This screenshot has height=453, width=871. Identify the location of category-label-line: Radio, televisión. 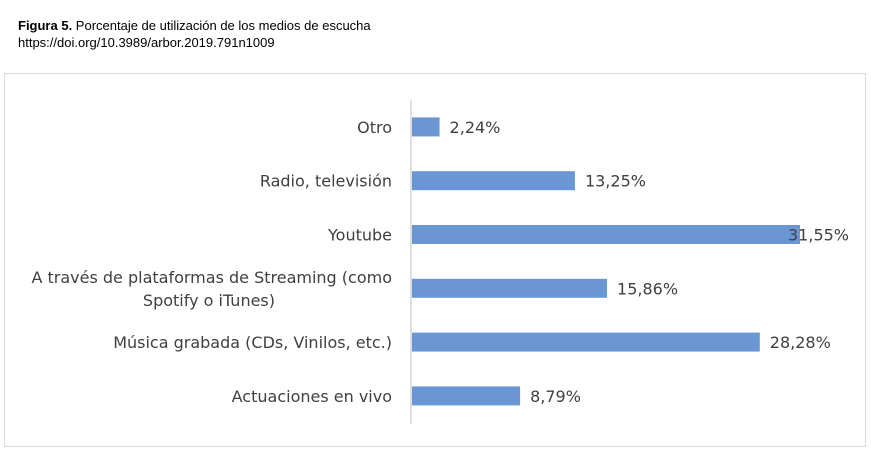
(326, 181).